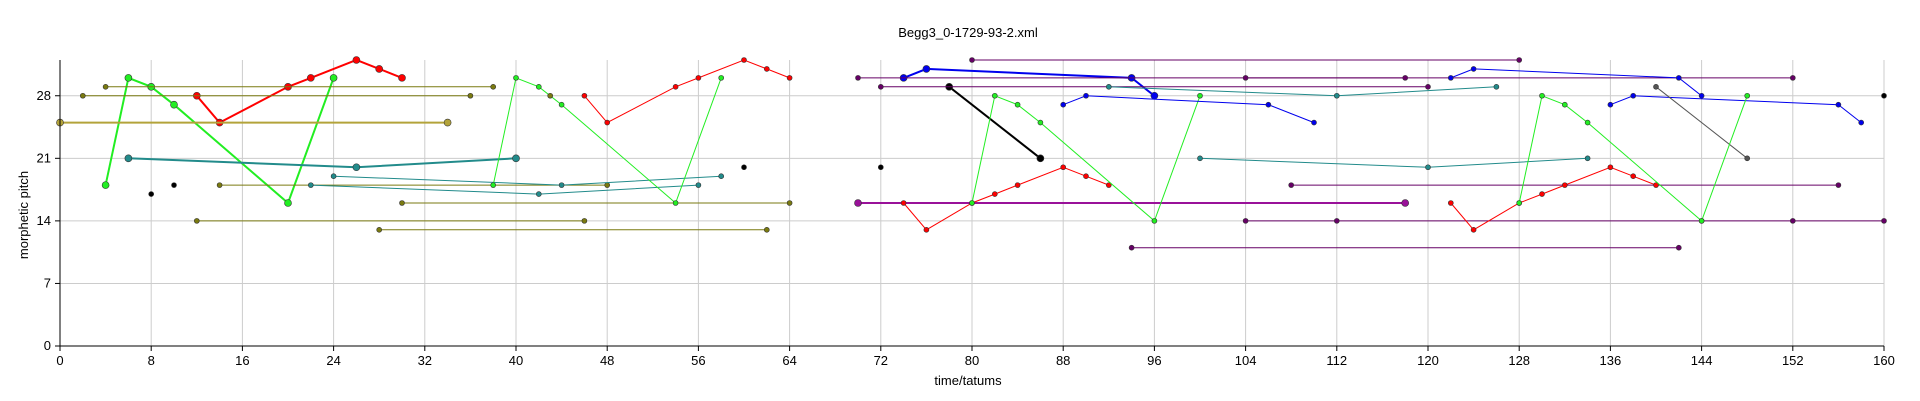 This screenshot has width=1920, height=401. I want to click on x-tick-label: 80, so click(972, 360).